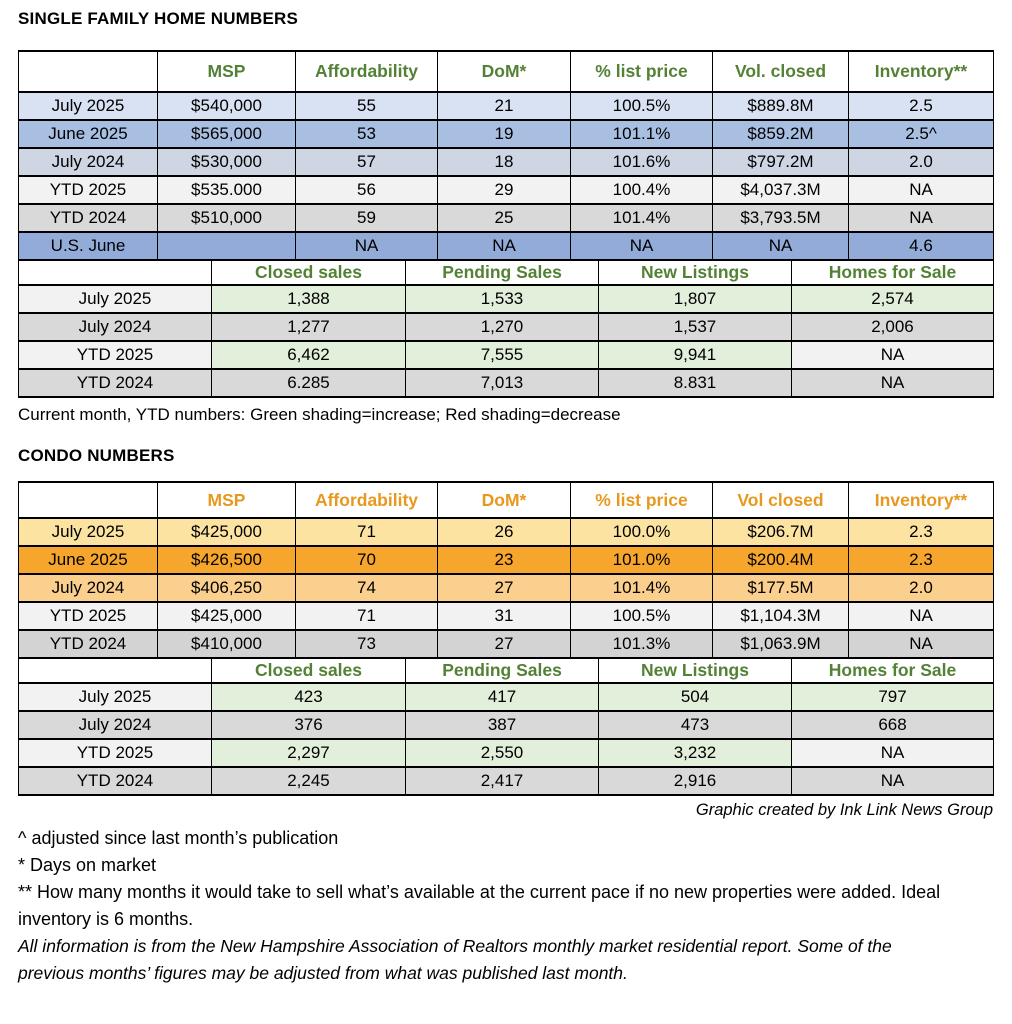 This screenshot has width=1012, height=1024. Describe the element at coordinates (506, 246) in the screenshot. I see `table-row: U.S. June NA NA NA NA 4.6` at that location.